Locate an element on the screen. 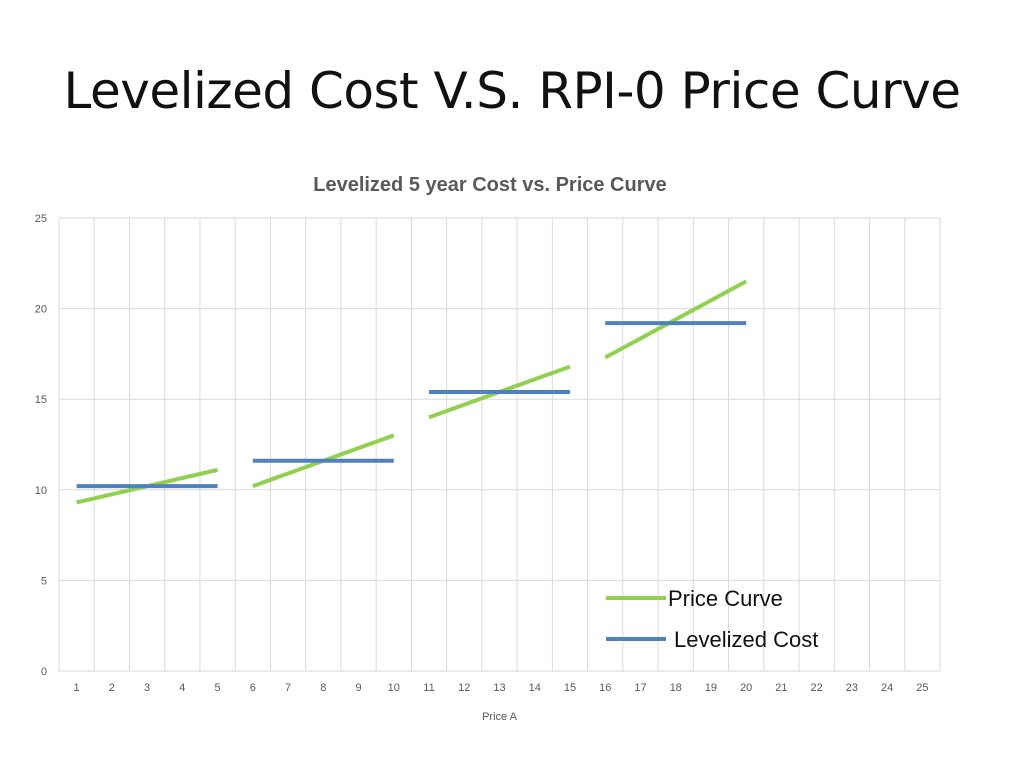  x-tick-label: 15 is located at coordinates (570, 688).